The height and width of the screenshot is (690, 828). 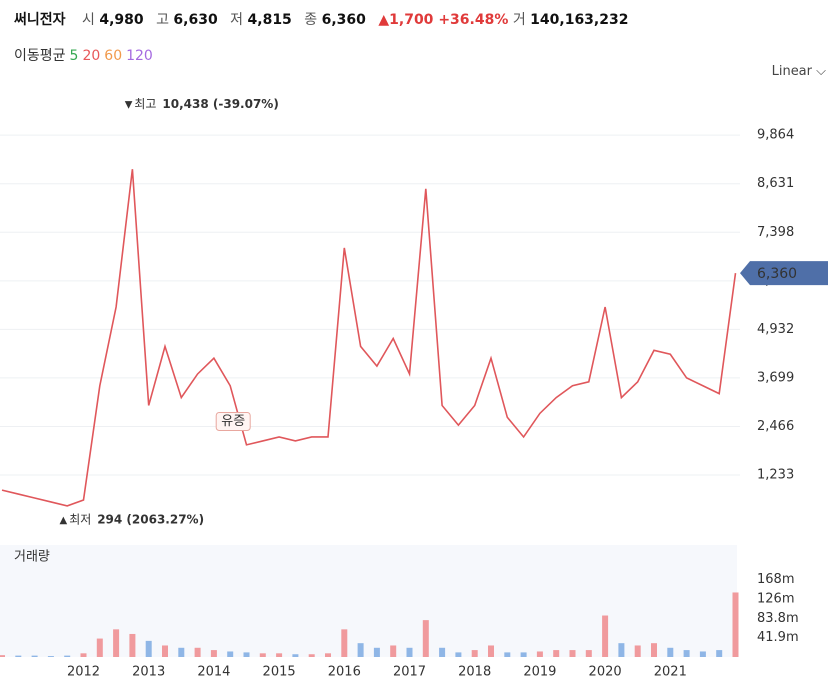 I want to click on annotation-label: 유증, so click(x=233, y=421).